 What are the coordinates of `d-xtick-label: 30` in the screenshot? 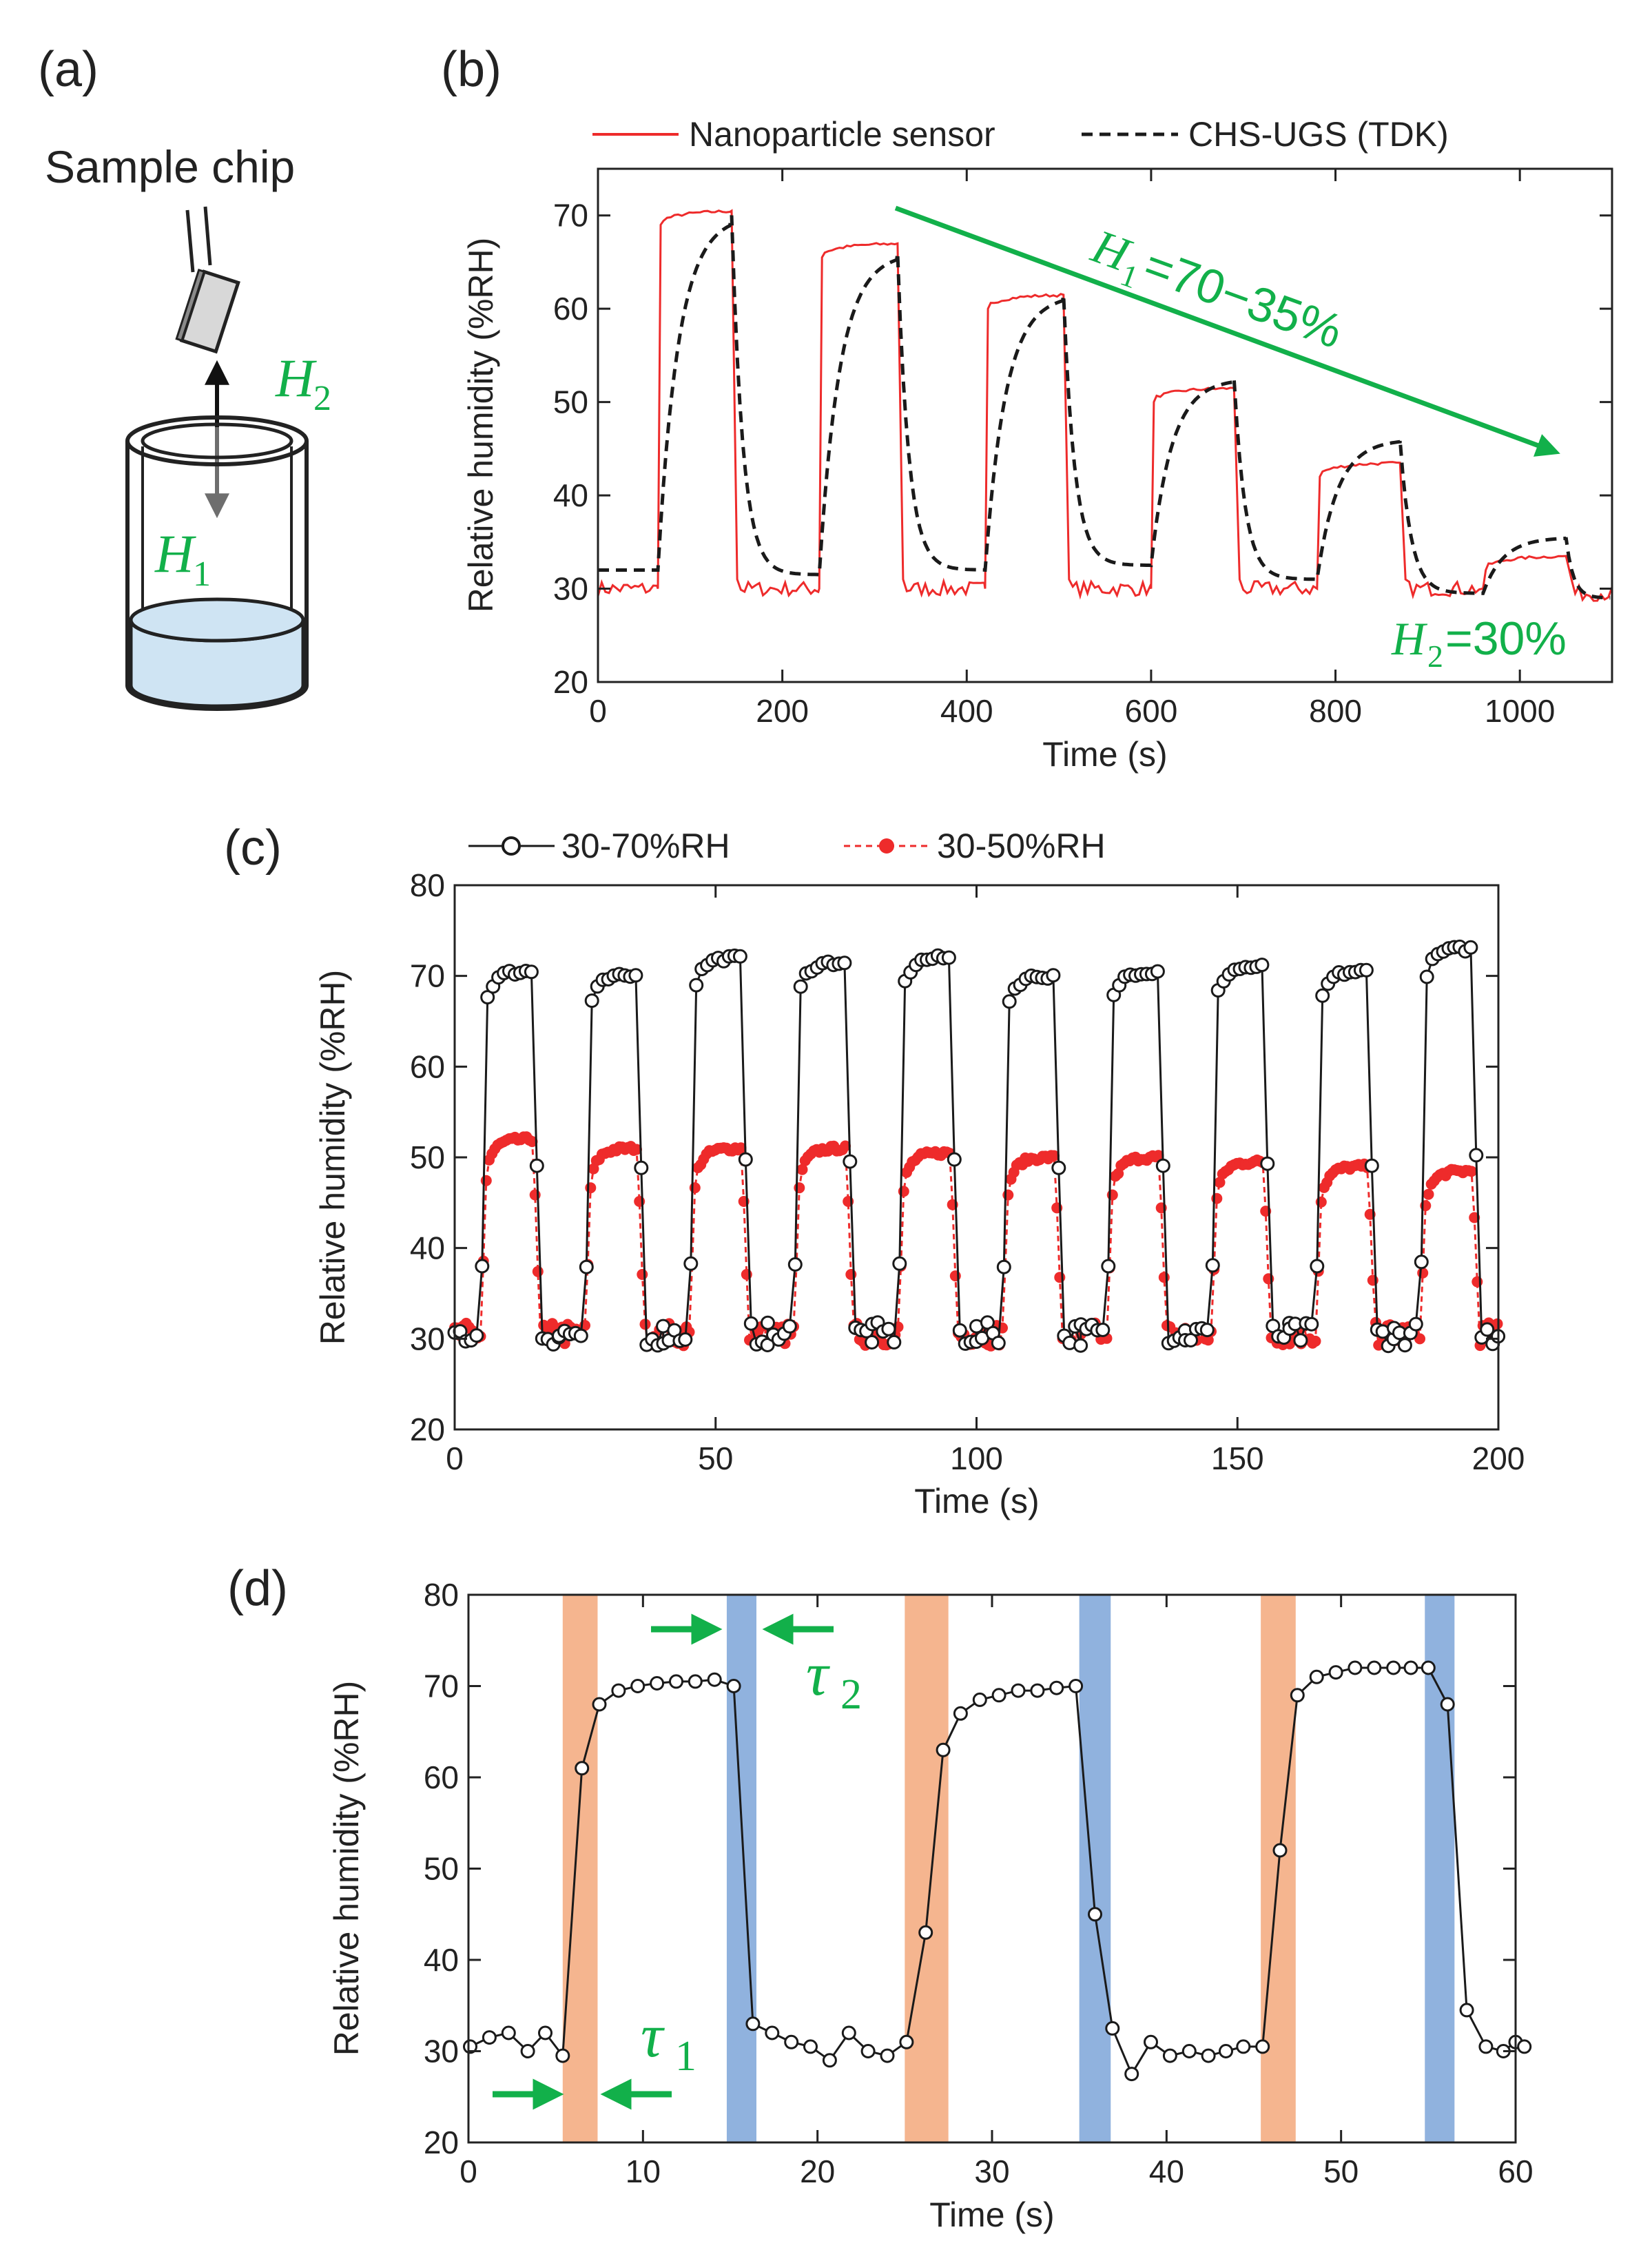 It's located at (991, 2171).